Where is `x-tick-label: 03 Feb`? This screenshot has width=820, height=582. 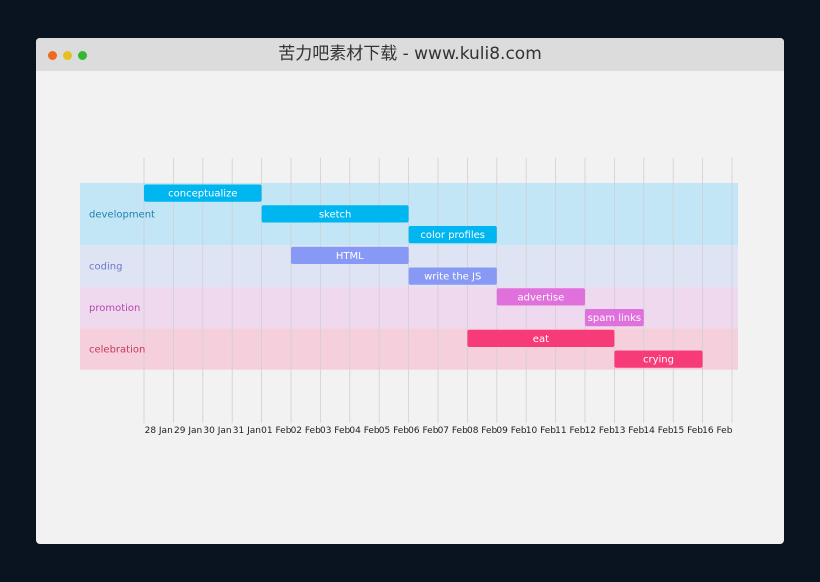 x-tick-label: 03 Feb is located at coordinates (335, 431).